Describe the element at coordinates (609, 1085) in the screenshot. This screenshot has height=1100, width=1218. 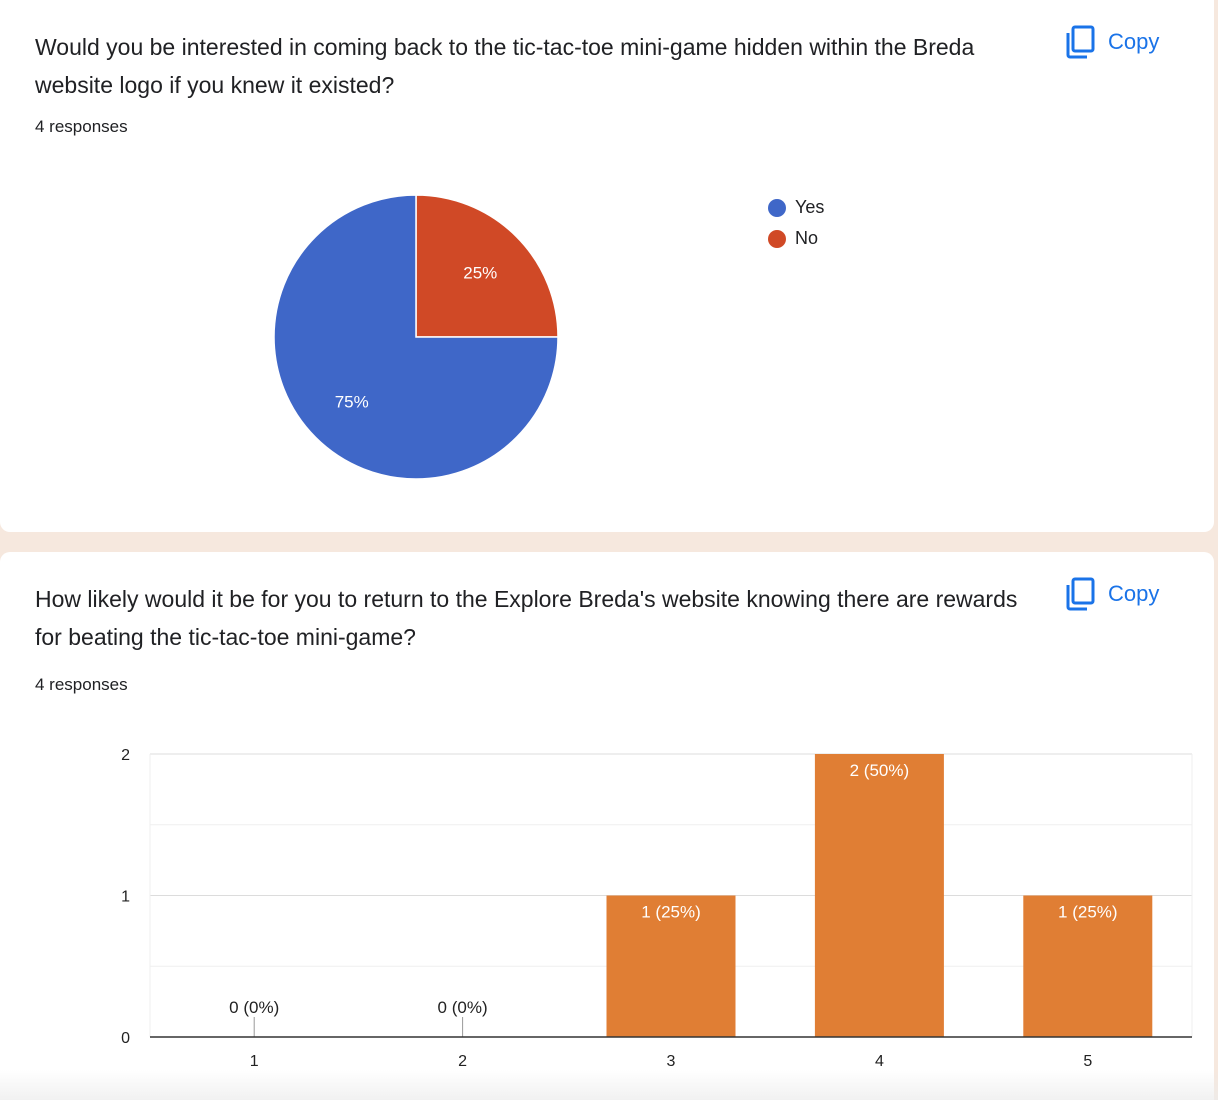
I see `bottom-fade` at that location.